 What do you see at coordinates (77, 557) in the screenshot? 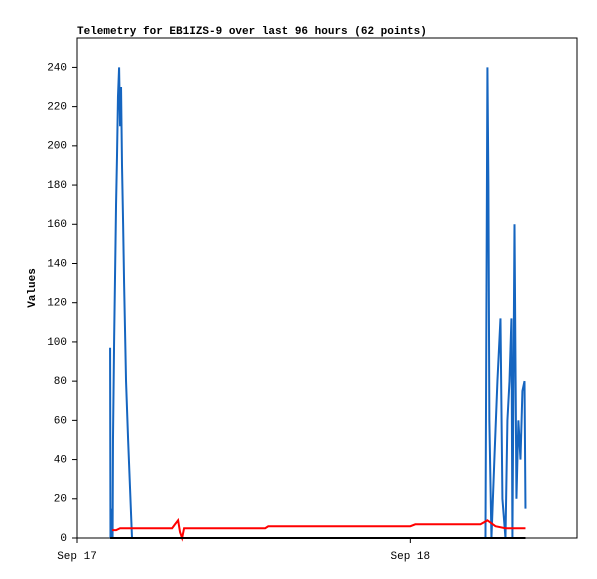
I see `x-tick-label: Sep 17` at bounding box center [77, 557].